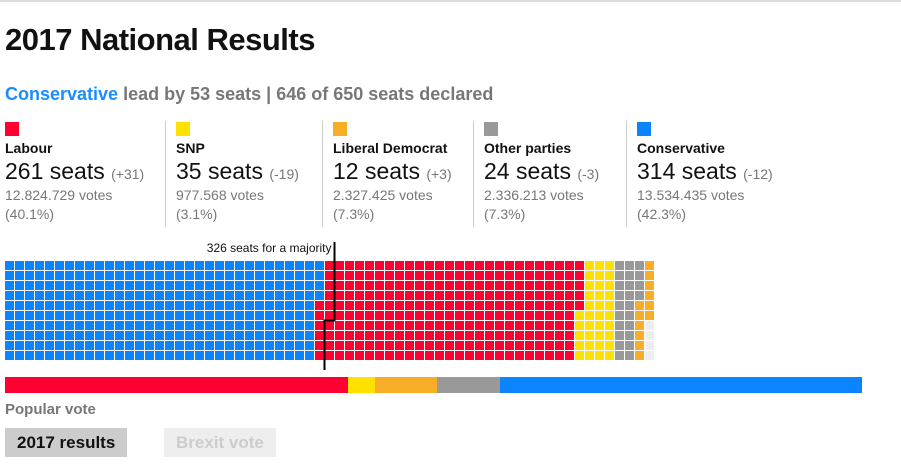  Describe the element at coordinates (220, 442) in the screenshot. I see `brexit-vote-button: Brexit vote` at that location.